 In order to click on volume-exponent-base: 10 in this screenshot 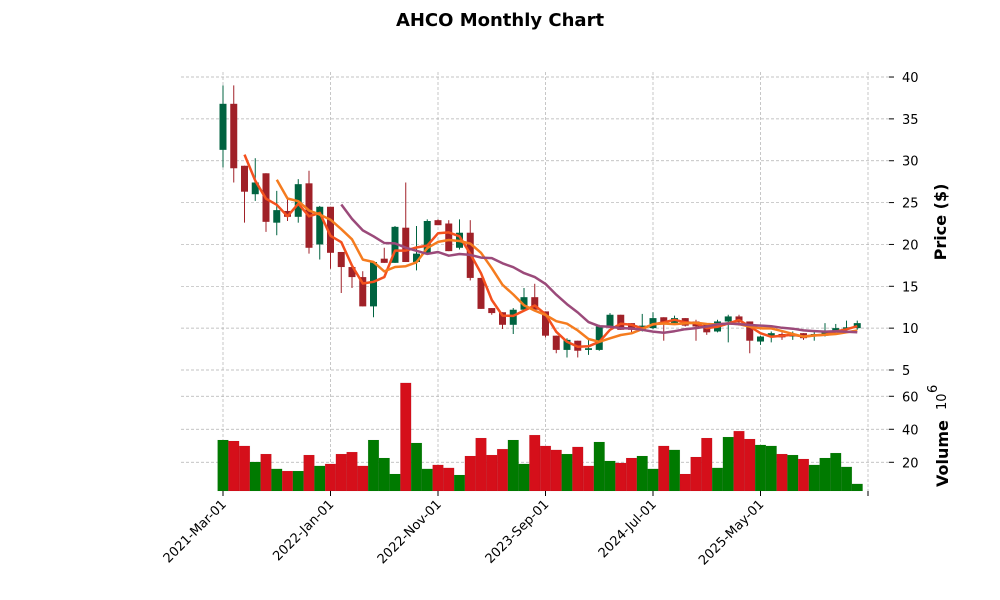, I will do `click(942, 401)`.